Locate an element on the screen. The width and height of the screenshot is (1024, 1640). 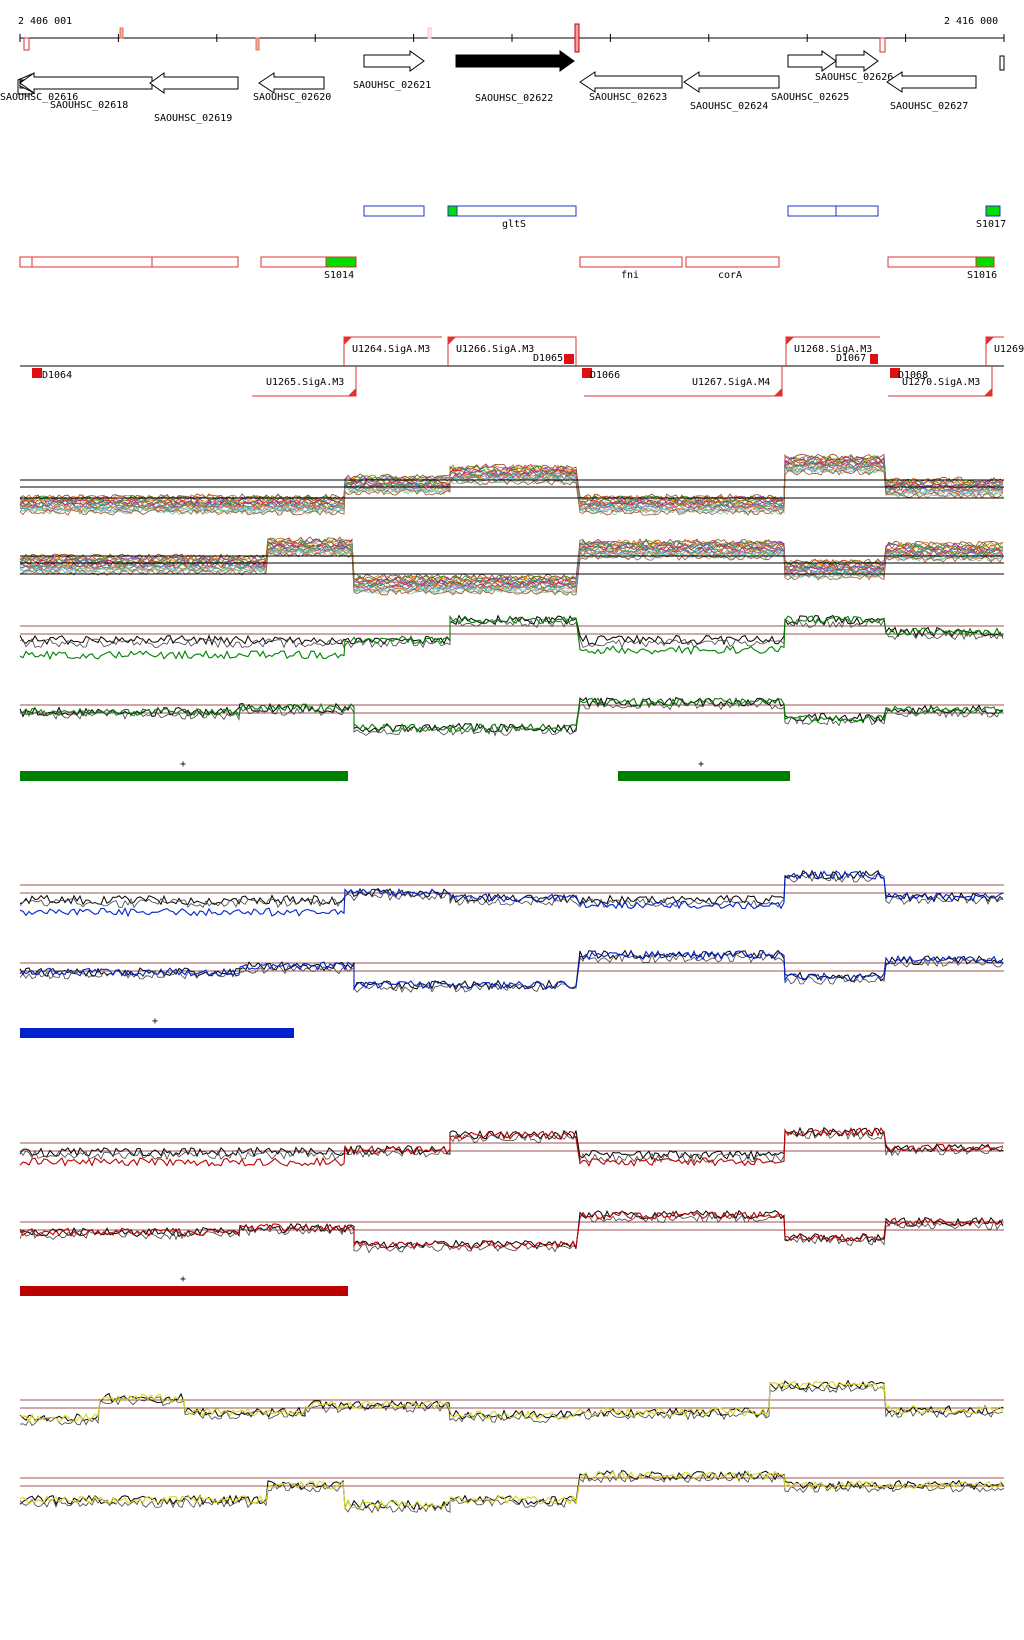
promoter-label: U1268.SigA.M3 is located at coordinates (833, 349).